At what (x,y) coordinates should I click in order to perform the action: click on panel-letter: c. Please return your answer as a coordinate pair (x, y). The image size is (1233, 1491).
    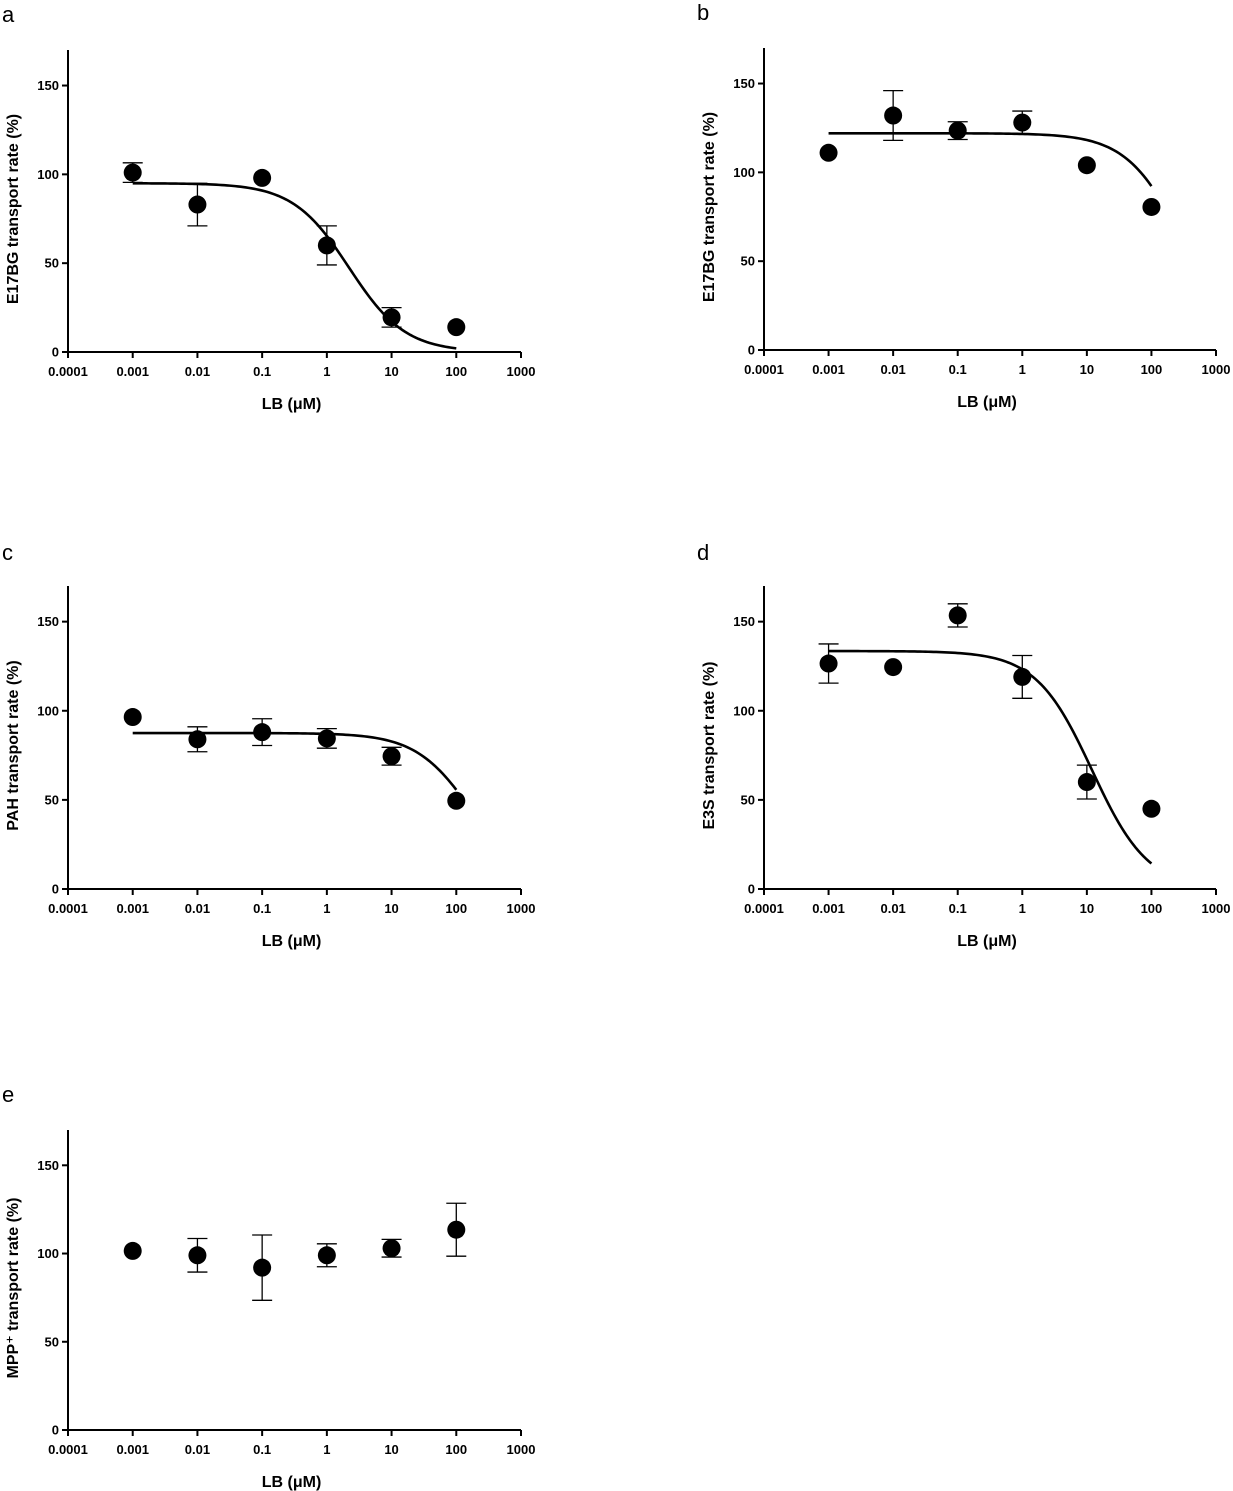
    Looking at the image, I should click on (7, 552).